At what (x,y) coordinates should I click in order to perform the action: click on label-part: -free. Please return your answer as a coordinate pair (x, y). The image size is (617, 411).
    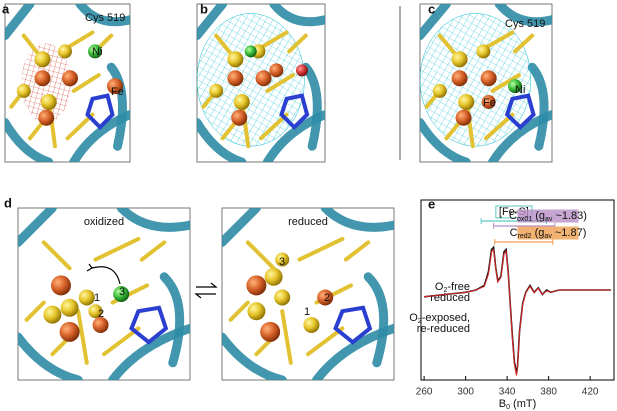
    Looking at the image, I should click on (458, 287).